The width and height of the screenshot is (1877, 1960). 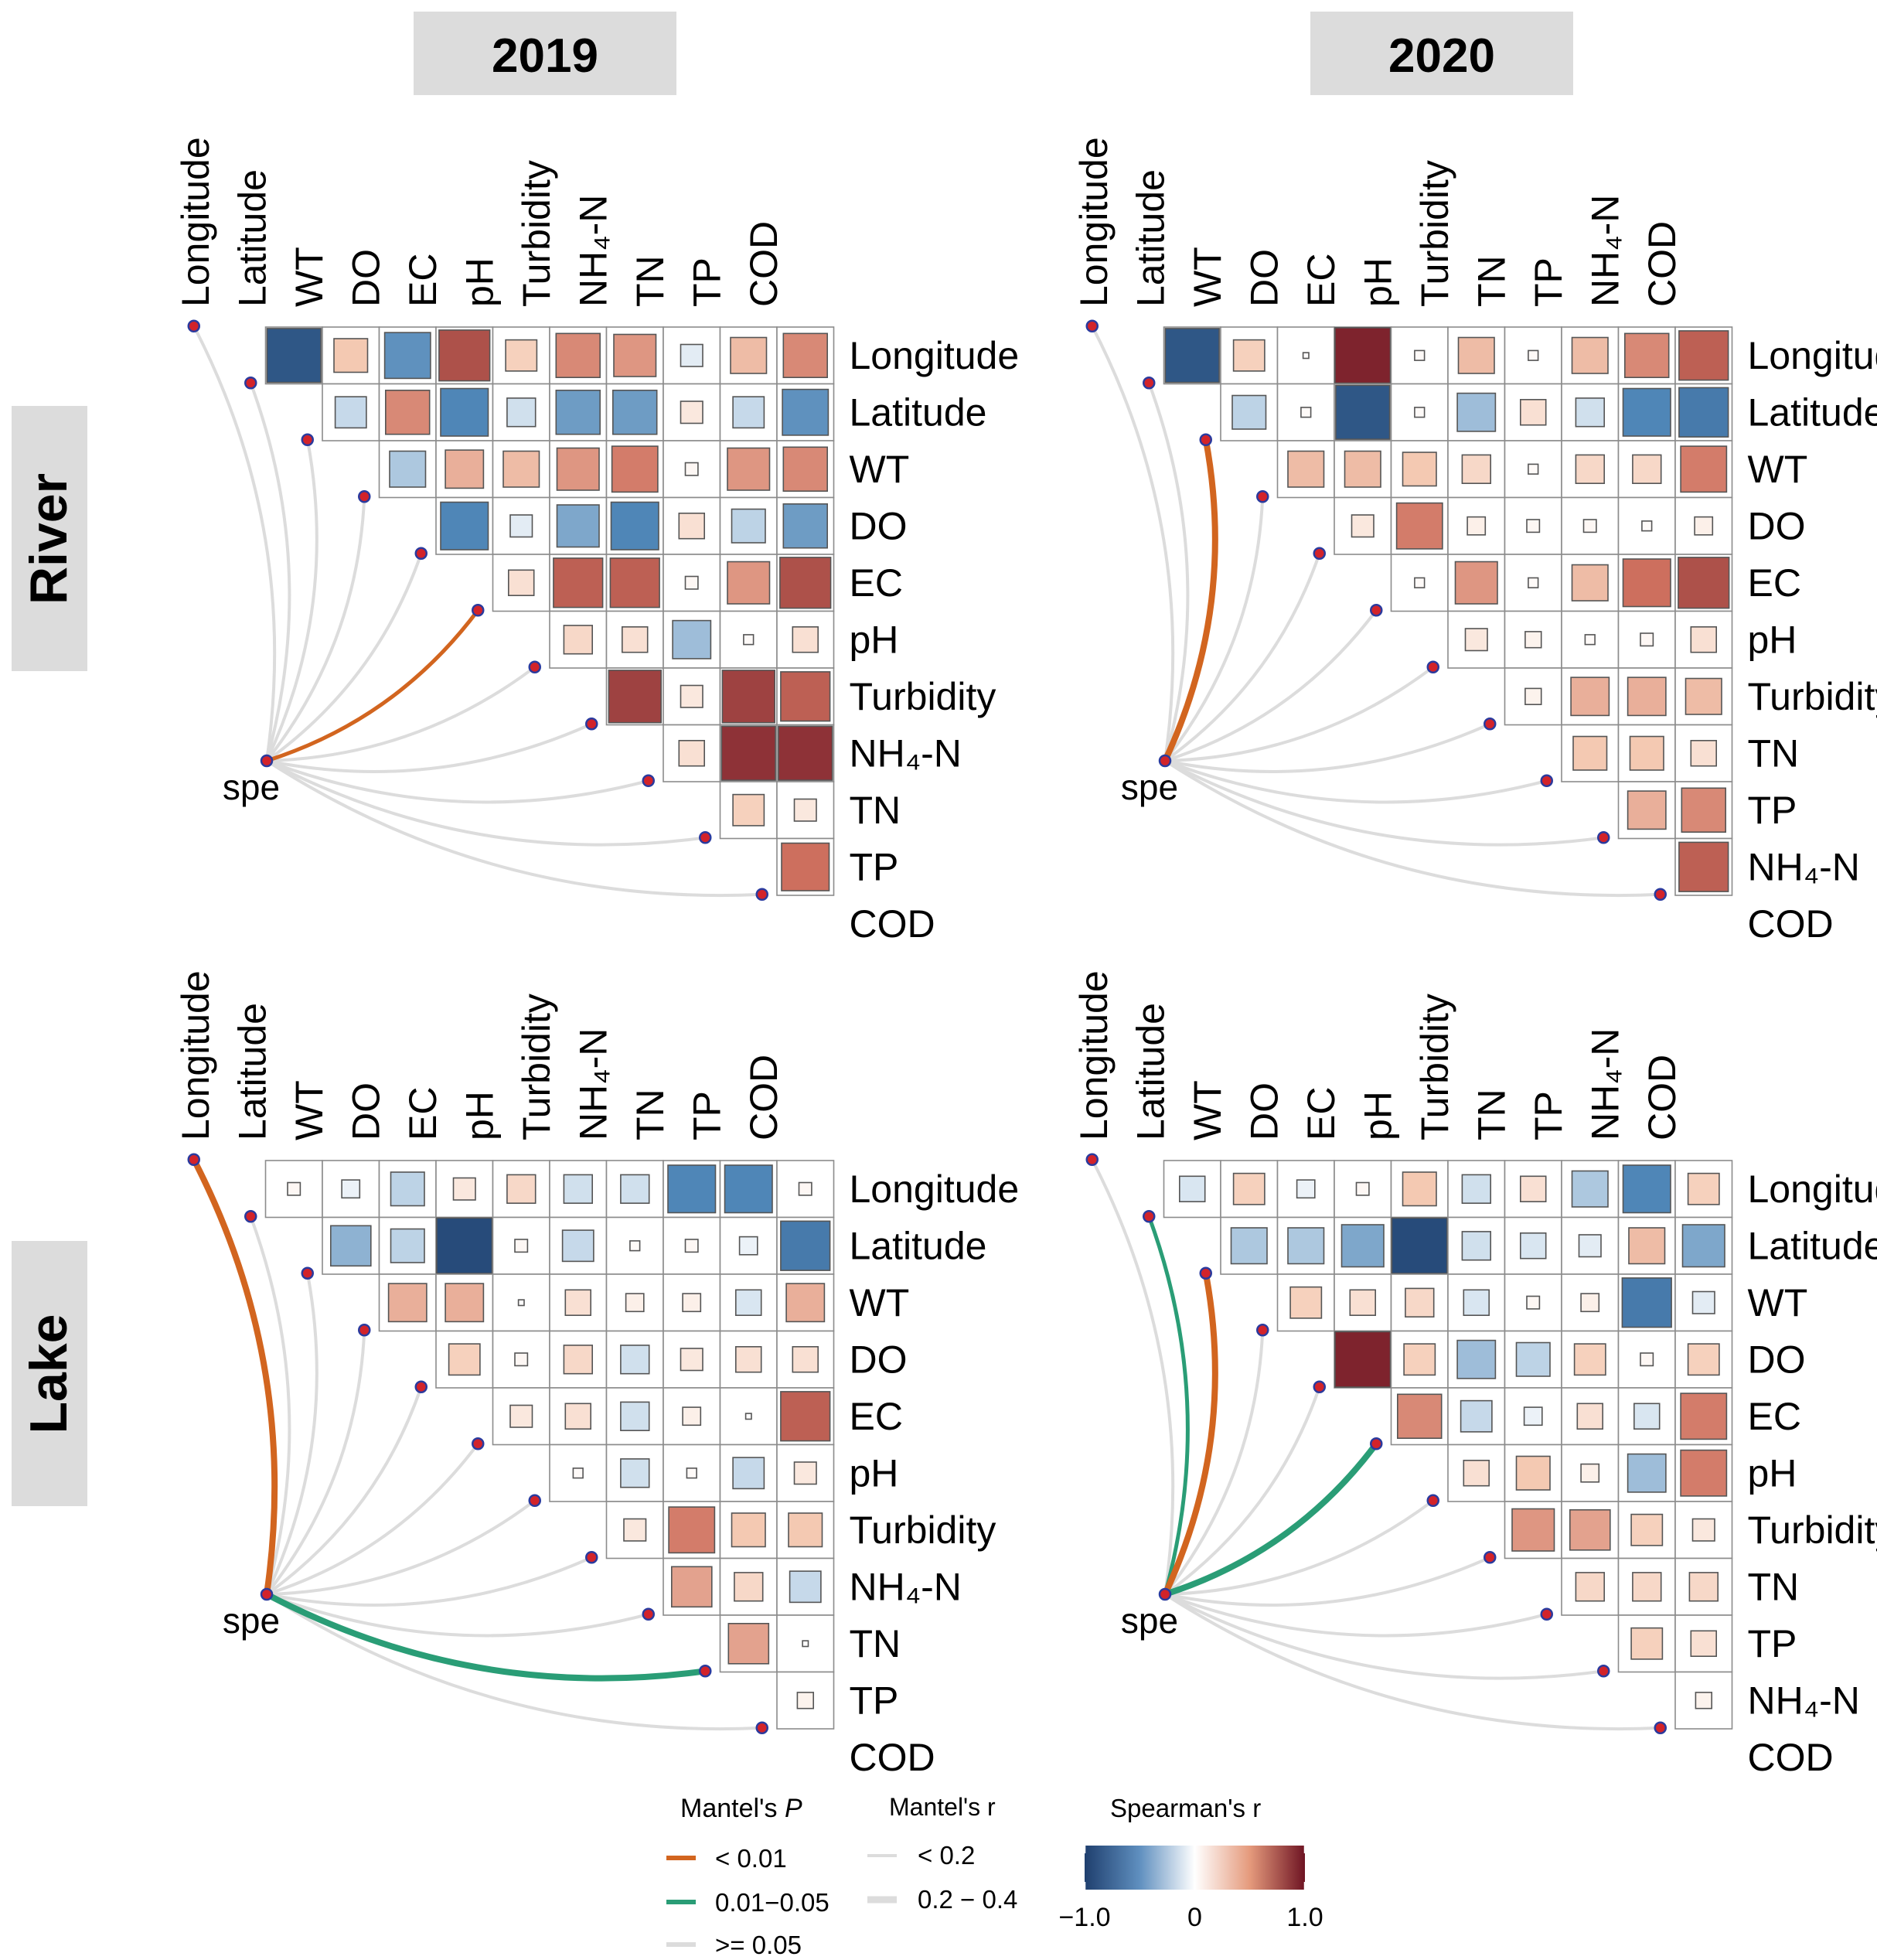 What do you see at coordinates (1363, 1246) in the screenshot?
I see `corr-square-latitude-ec` at bounding box center [1363, 1246].